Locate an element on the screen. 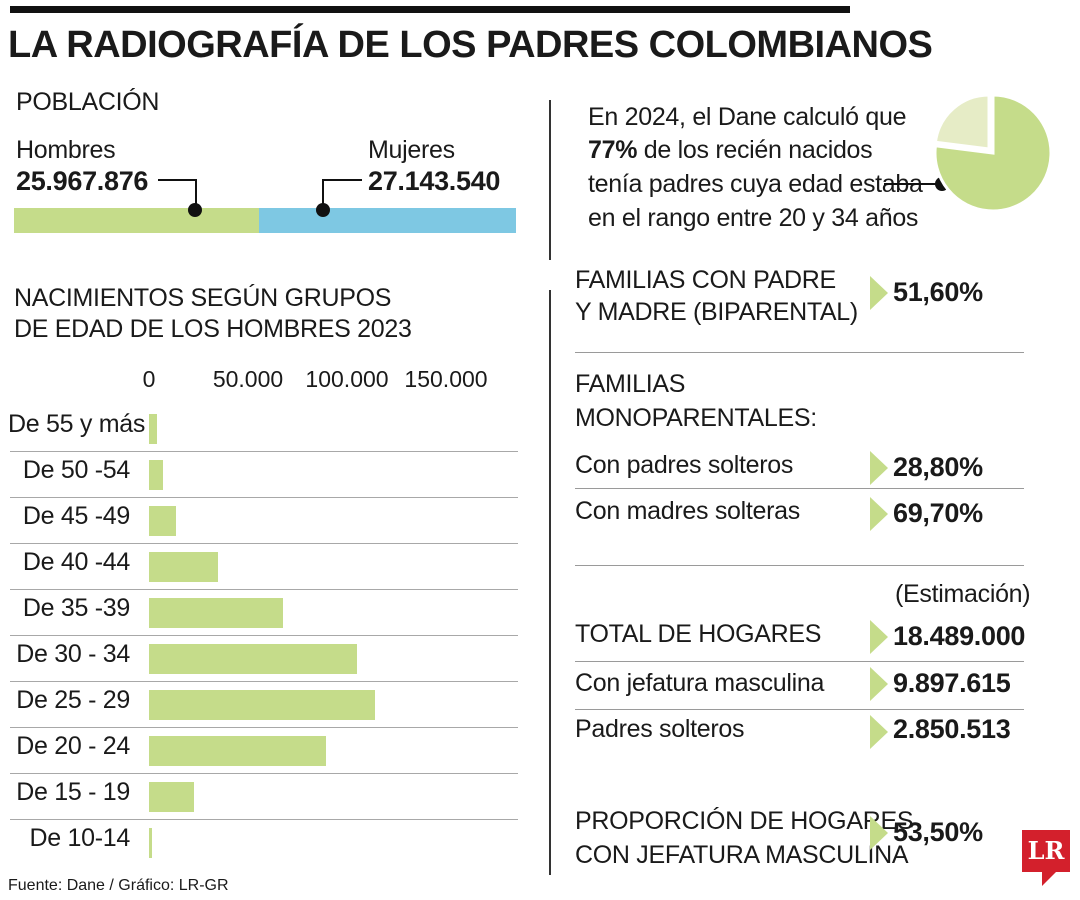 The height and width of the screenshot is (900, 1080). pie-note-line2-rest: de los recién nacidos is located at coordinates (755, 150).